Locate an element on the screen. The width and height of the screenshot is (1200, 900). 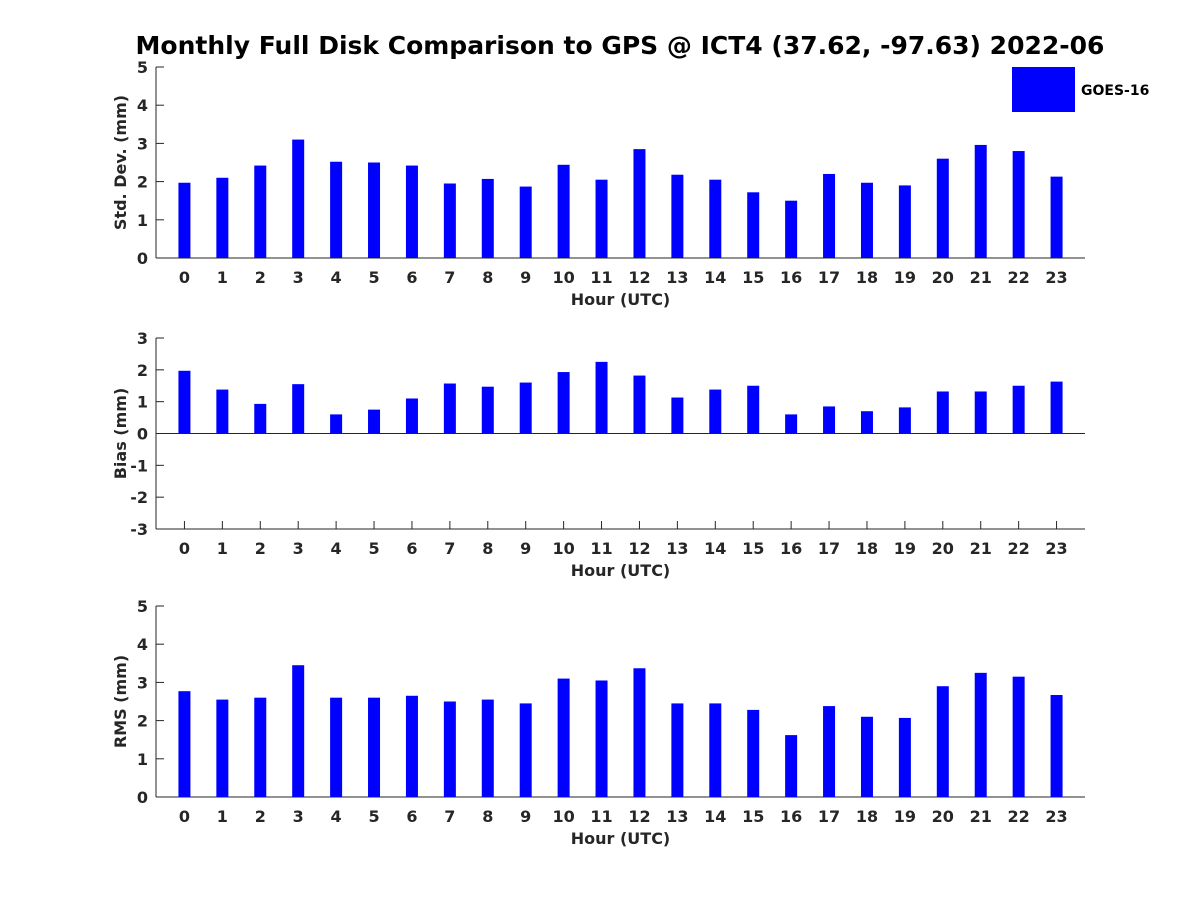
x-tick-label: 11 is located at coordinates (601, 548).